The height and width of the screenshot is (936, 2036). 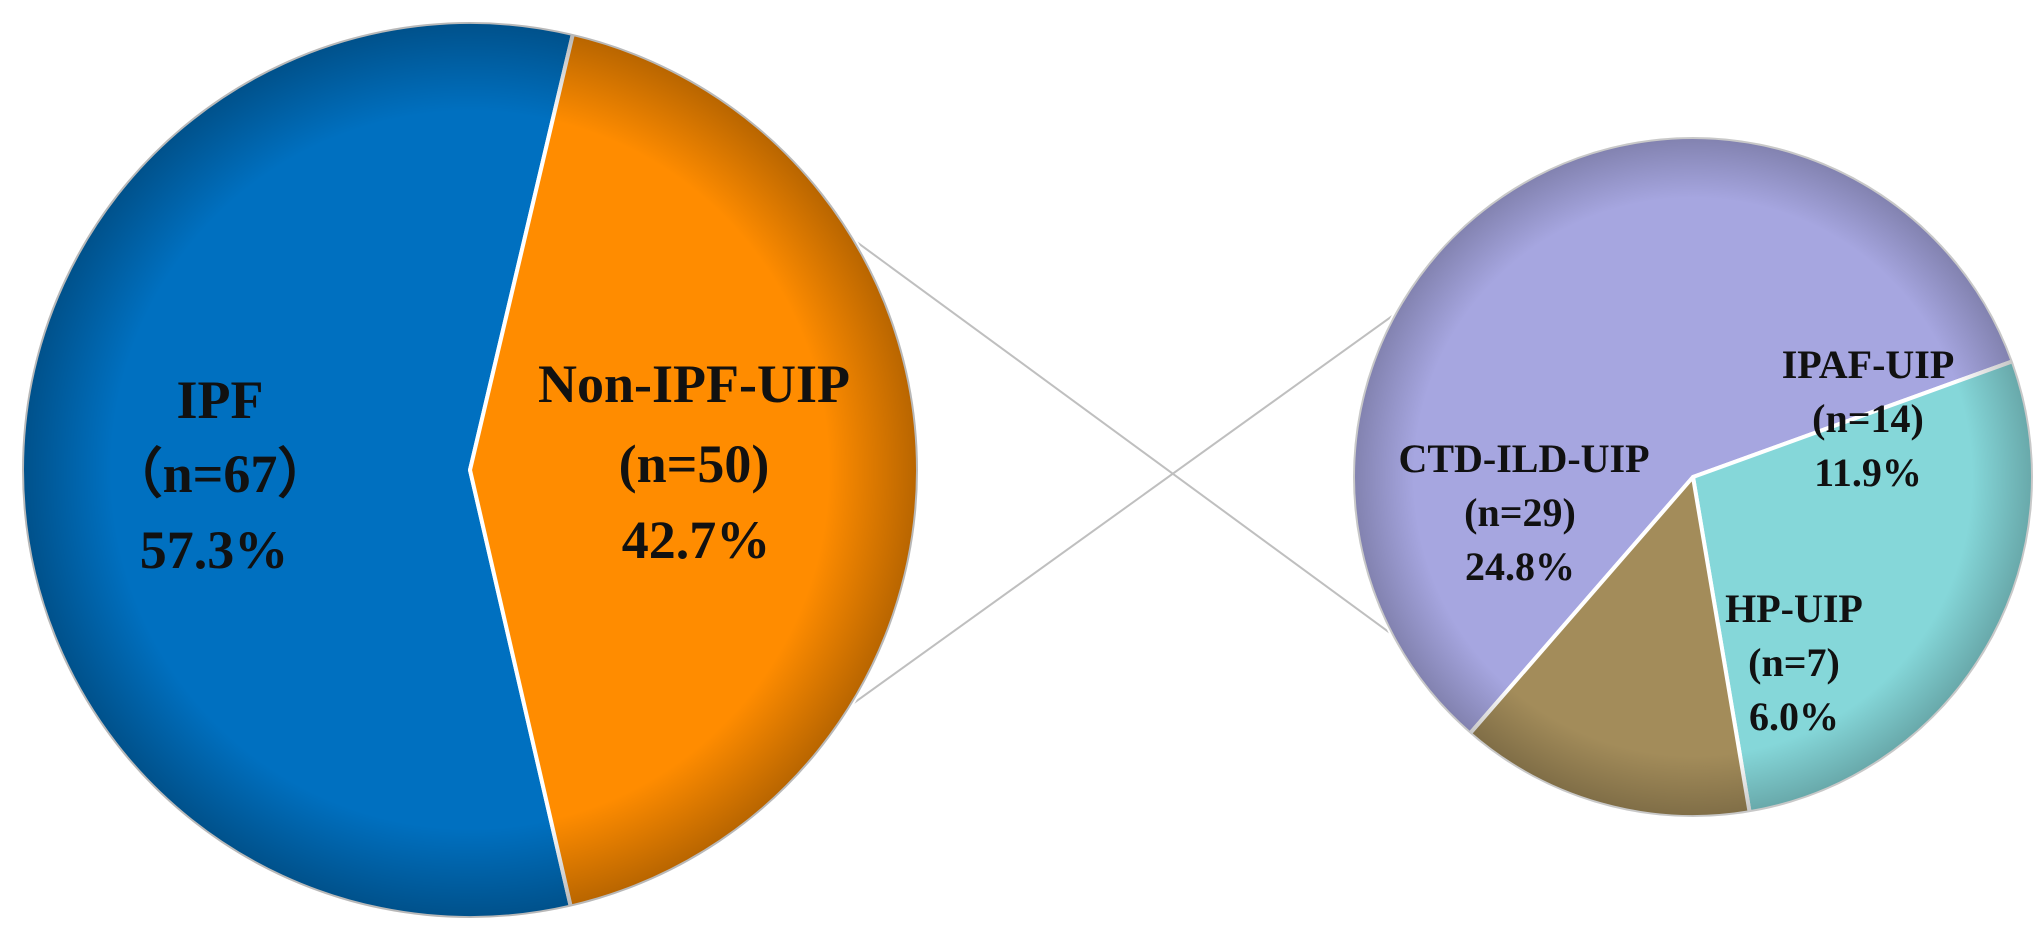 What do you see at coordinates (1868, 472) in the screenshot?
I see `slice-percent-ipaf-uip: 11.9%` at bounding box center [1868, 472].